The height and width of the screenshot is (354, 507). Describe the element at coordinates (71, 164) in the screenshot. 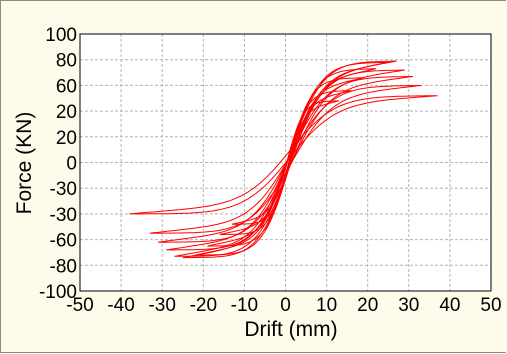

I see `y-tick-label: 0` at that location.